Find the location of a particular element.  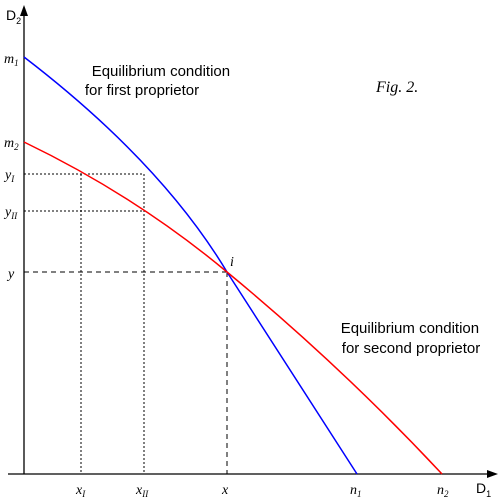

x-axis-label: D1 is located at coordinates (483, 489).